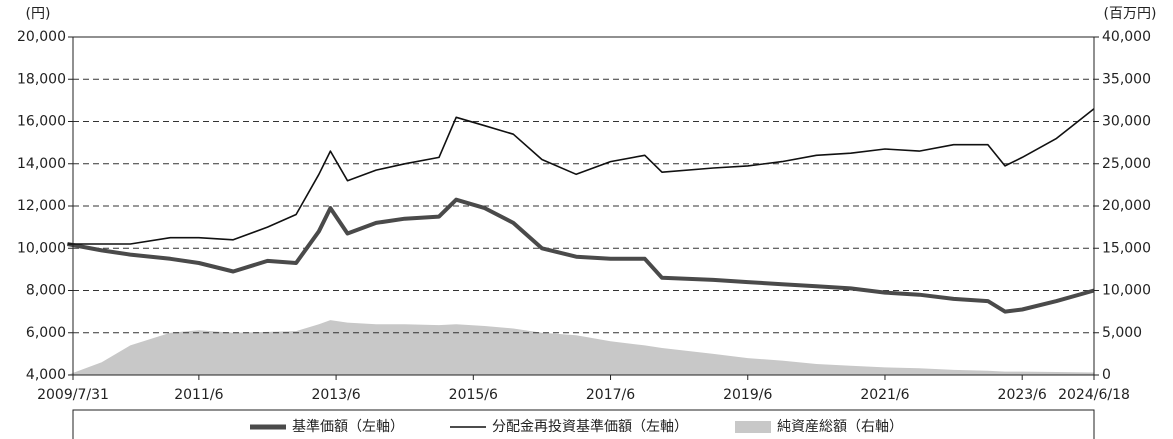 Image resolution: width=1173 pixels, height=439 pixels. Describe the element at coordinates (1130, 14) in the screenshot. I see `y2-unit-label: (百万円)` at that location.